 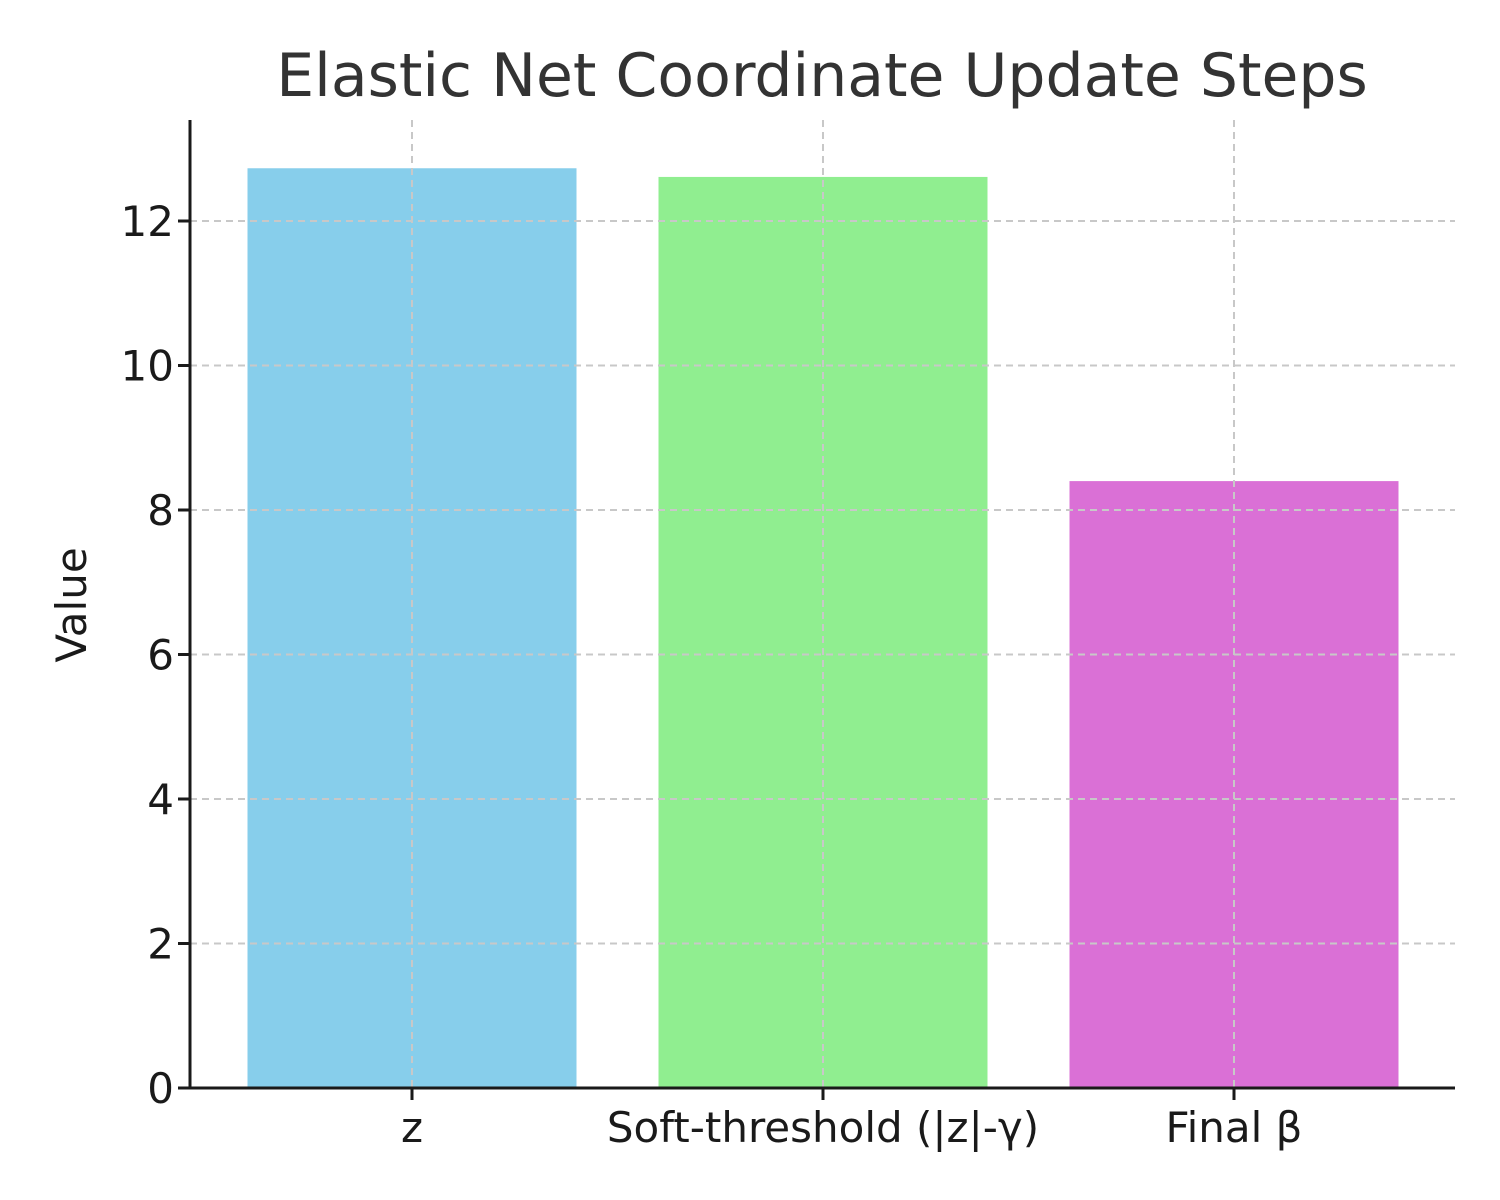 What do you see at coordinates (160, 1088) in the screenshot?
I see `y-tick-label: 0` at bounding box center [160, 1088].